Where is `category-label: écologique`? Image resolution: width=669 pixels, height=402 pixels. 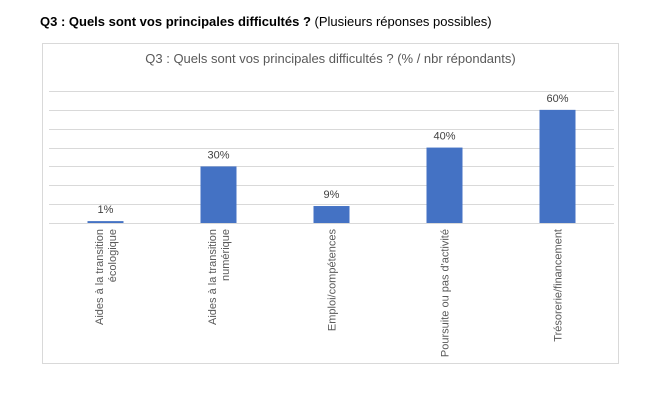 category-label: écologique is located at coordinates (113, 255).